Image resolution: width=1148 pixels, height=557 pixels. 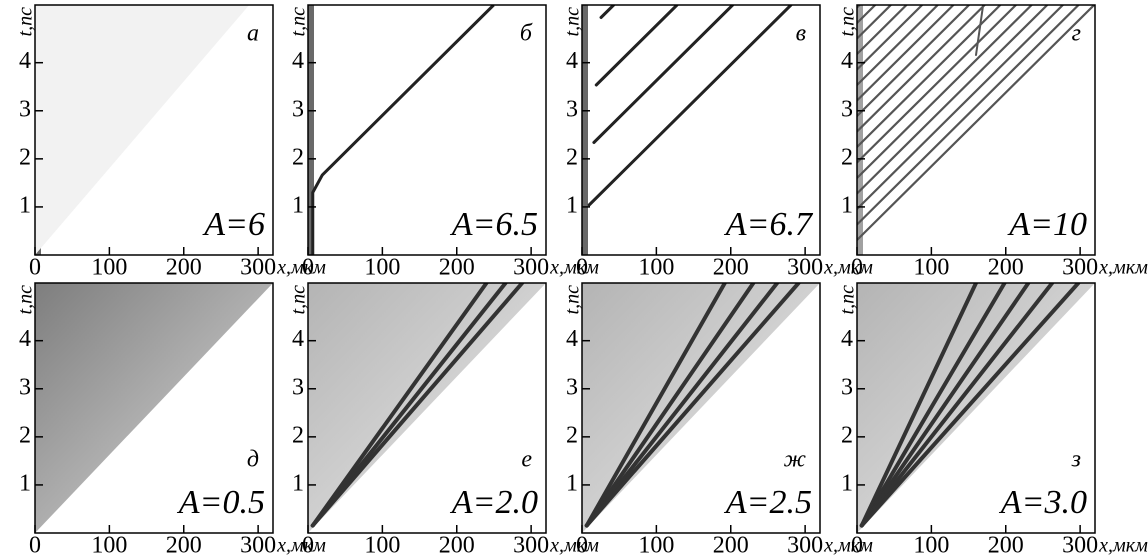 I want to click on annotation: A=2.5, so click(x=768, y=502).